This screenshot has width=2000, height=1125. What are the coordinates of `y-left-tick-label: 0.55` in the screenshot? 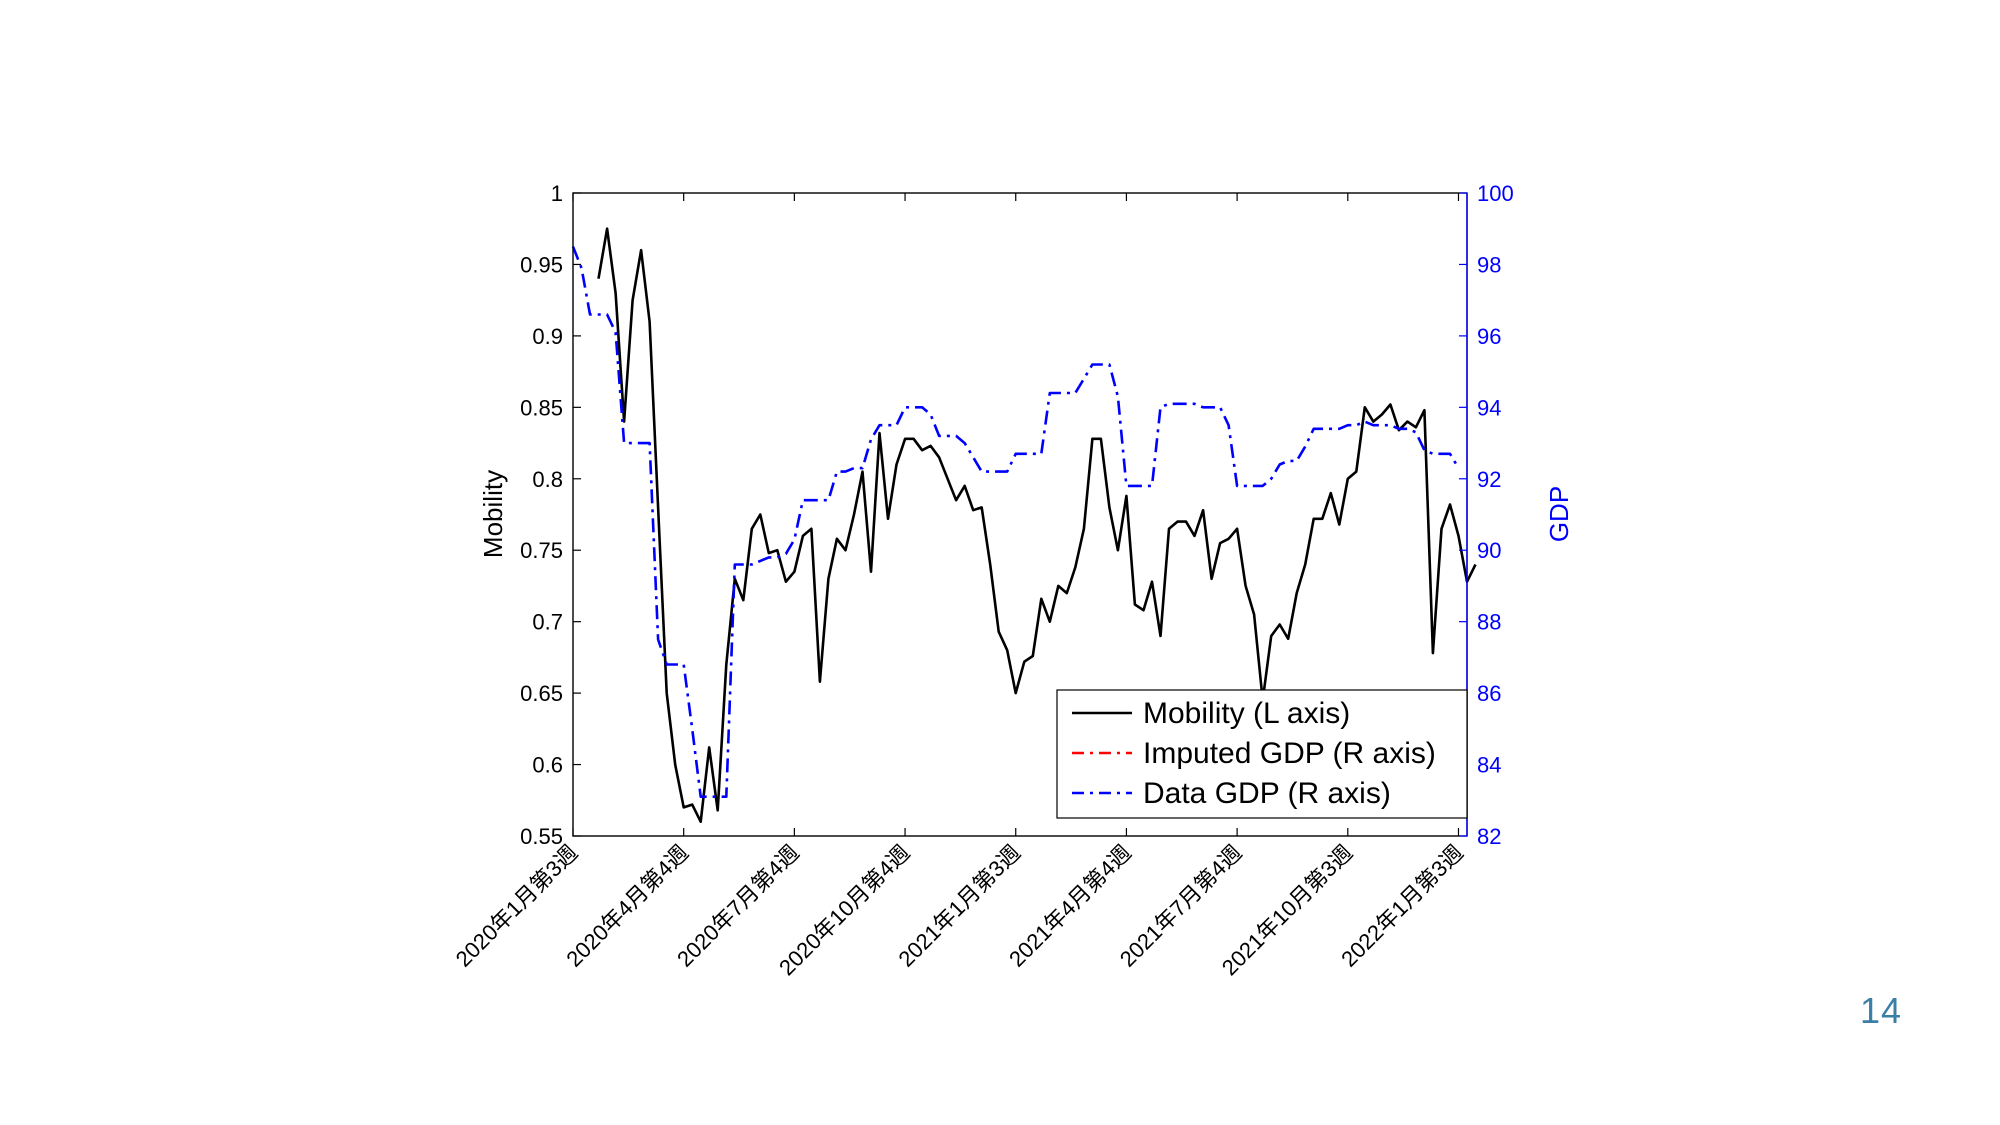 It's located at (541, 836).